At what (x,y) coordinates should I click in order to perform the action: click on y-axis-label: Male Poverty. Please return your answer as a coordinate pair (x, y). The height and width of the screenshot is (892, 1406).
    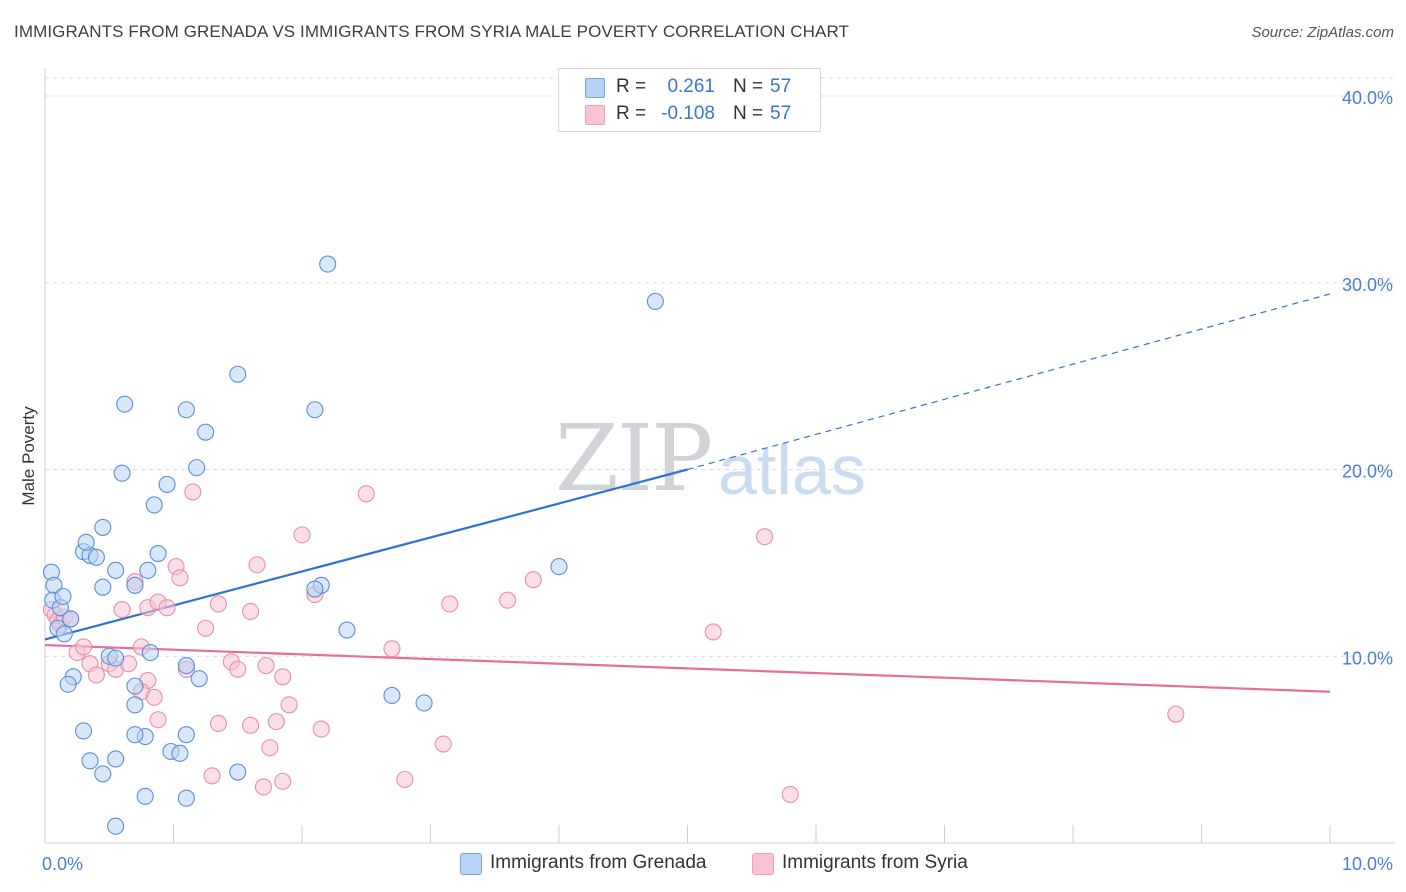
    Looking at the image, I should click on (28, 456).